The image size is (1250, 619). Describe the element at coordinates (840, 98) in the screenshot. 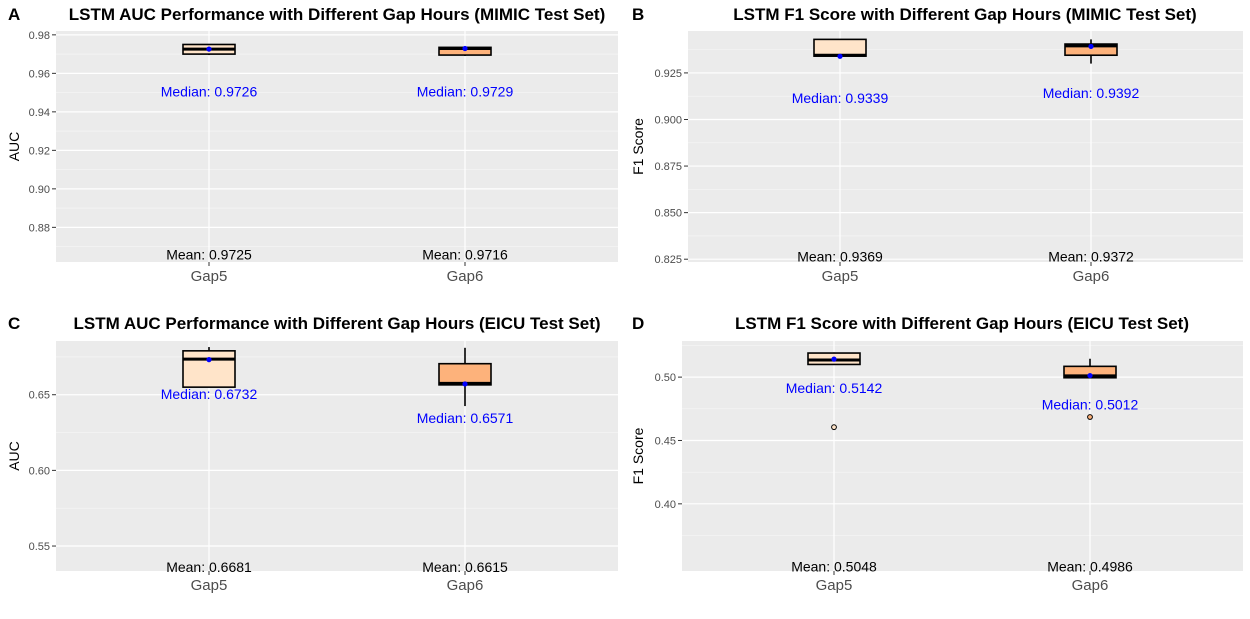

I see `median-annotation: Median: 0.9339` at that location.